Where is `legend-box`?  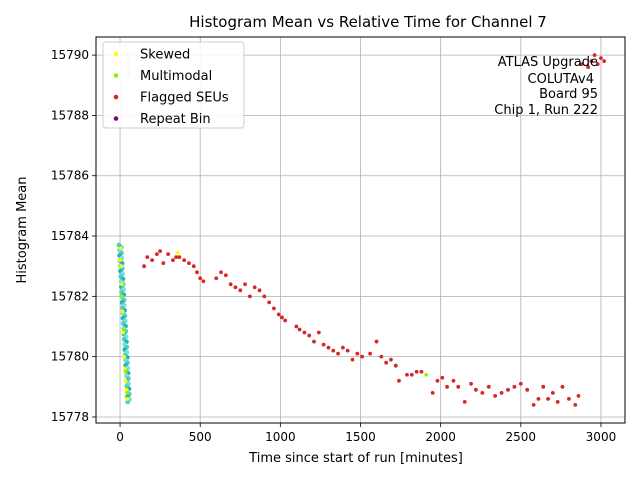 legend-box is located at coordinates (173, 85).